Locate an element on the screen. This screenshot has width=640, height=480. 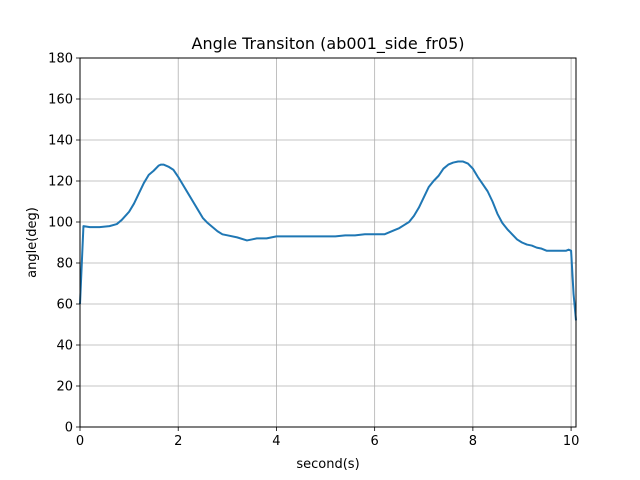
y-tick-label: 140 is located at coordinates (60, 141).